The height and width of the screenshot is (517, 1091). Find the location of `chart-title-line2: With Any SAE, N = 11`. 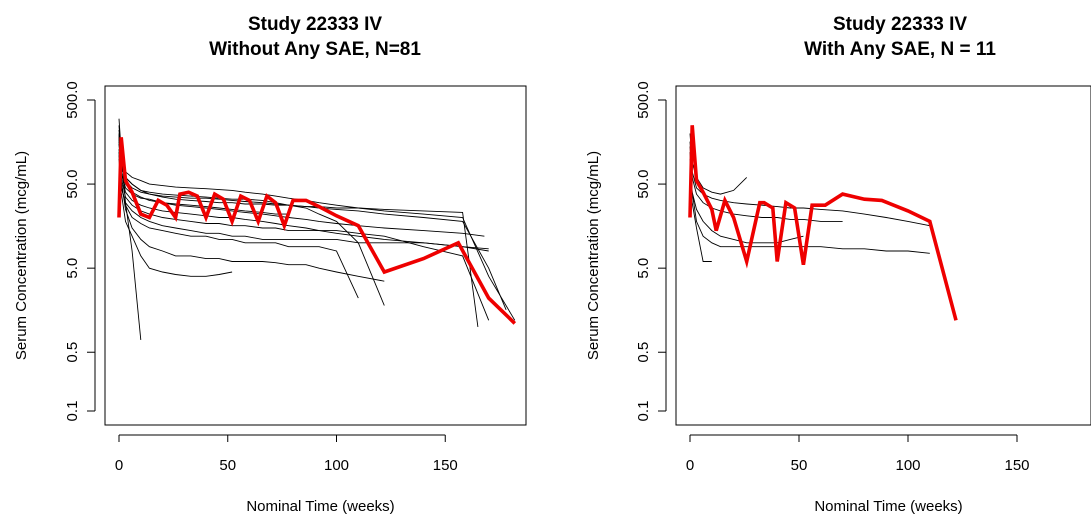

chart-title-line2: With Any SAE, N = 11 is located at coordinates (900, 49).